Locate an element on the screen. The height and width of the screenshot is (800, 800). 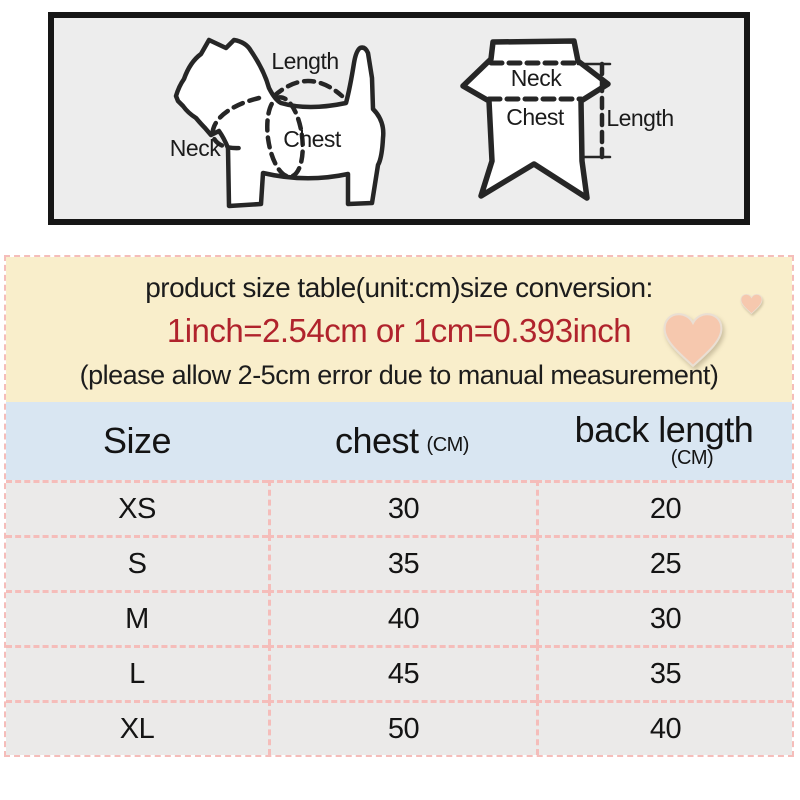
cell-chest: 50 is located at coordinates (402, 727).